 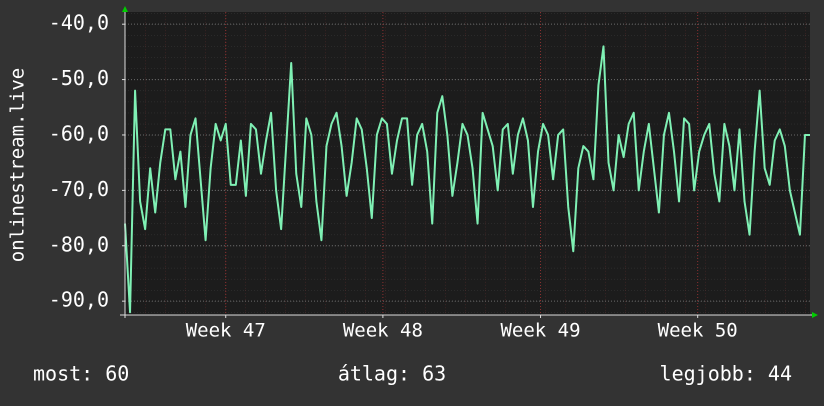 What do you see at coordinates (79, 23) in the screenshot?
I see `y-tick-label: -40,0` at bounding box center [79, 23].